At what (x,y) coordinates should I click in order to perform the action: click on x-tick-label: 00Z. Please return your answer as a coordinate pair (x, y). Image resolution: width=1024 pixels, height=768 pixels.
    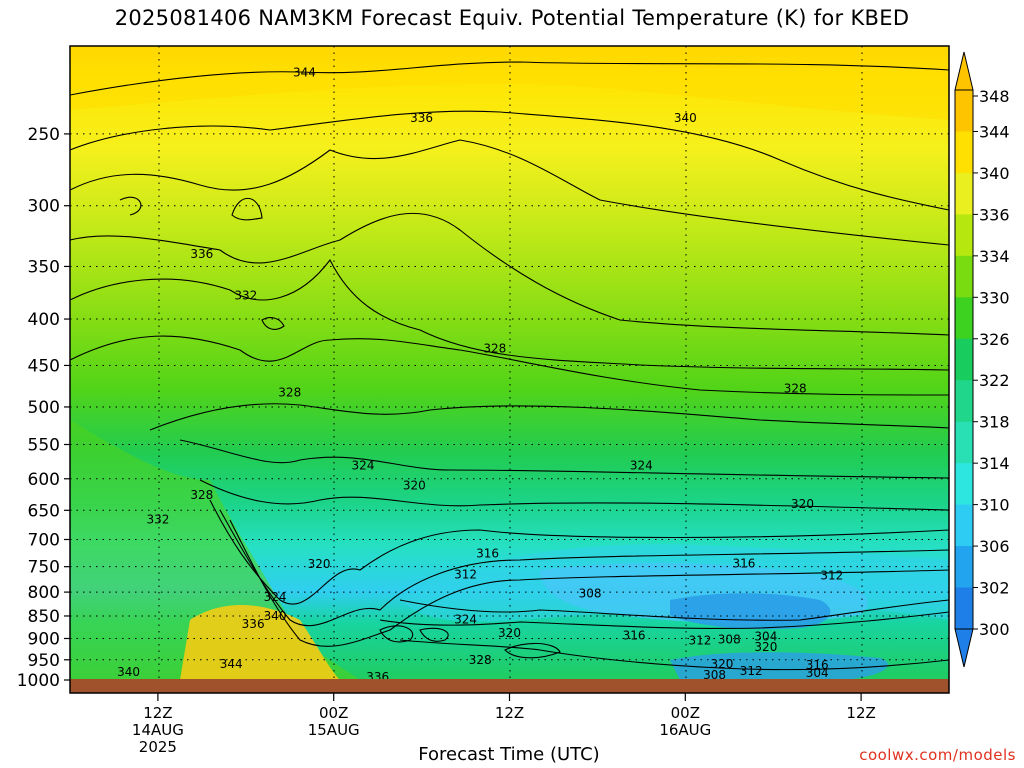
    Looking at the image, I should click on (685, 713).